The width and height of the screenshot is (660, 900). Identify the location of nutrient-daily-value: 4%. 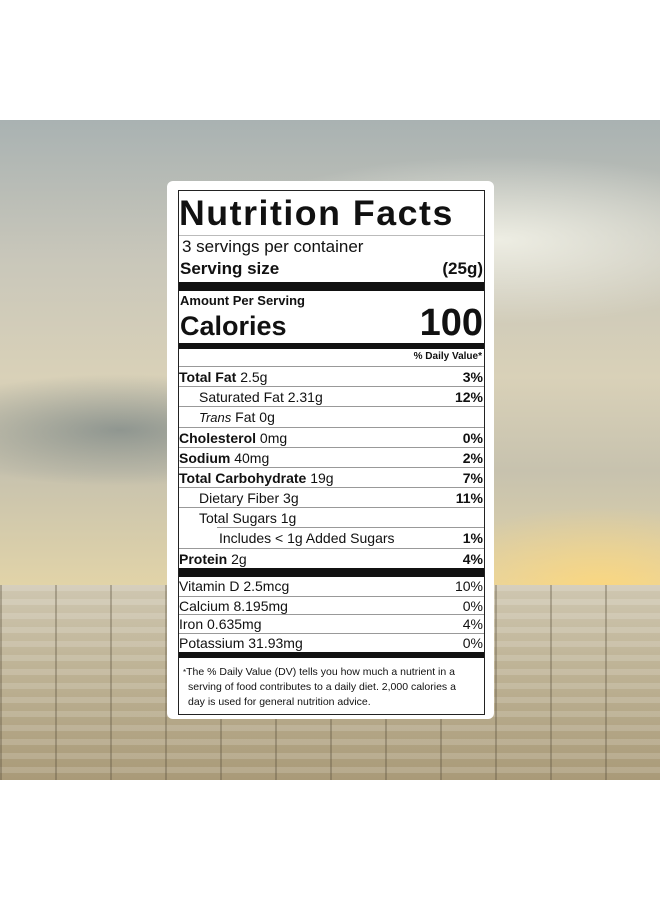
(472, 558).